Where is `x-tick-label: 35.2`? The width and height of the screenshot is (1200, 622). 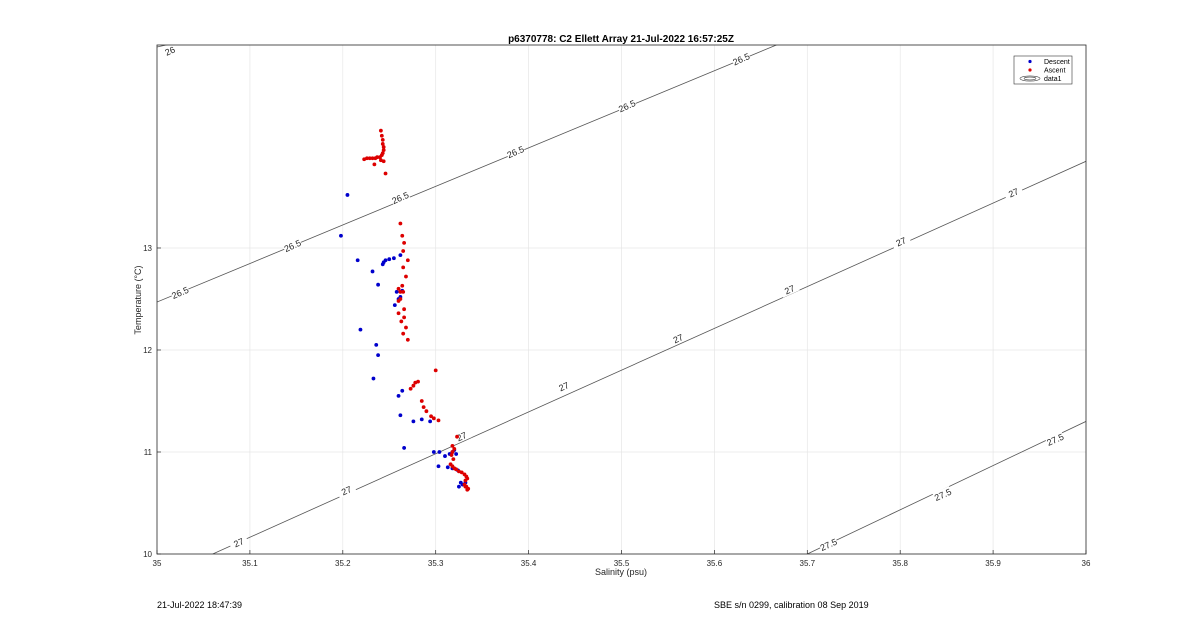
x-tick-label: 35.2 is located at coordinates (343, 563).